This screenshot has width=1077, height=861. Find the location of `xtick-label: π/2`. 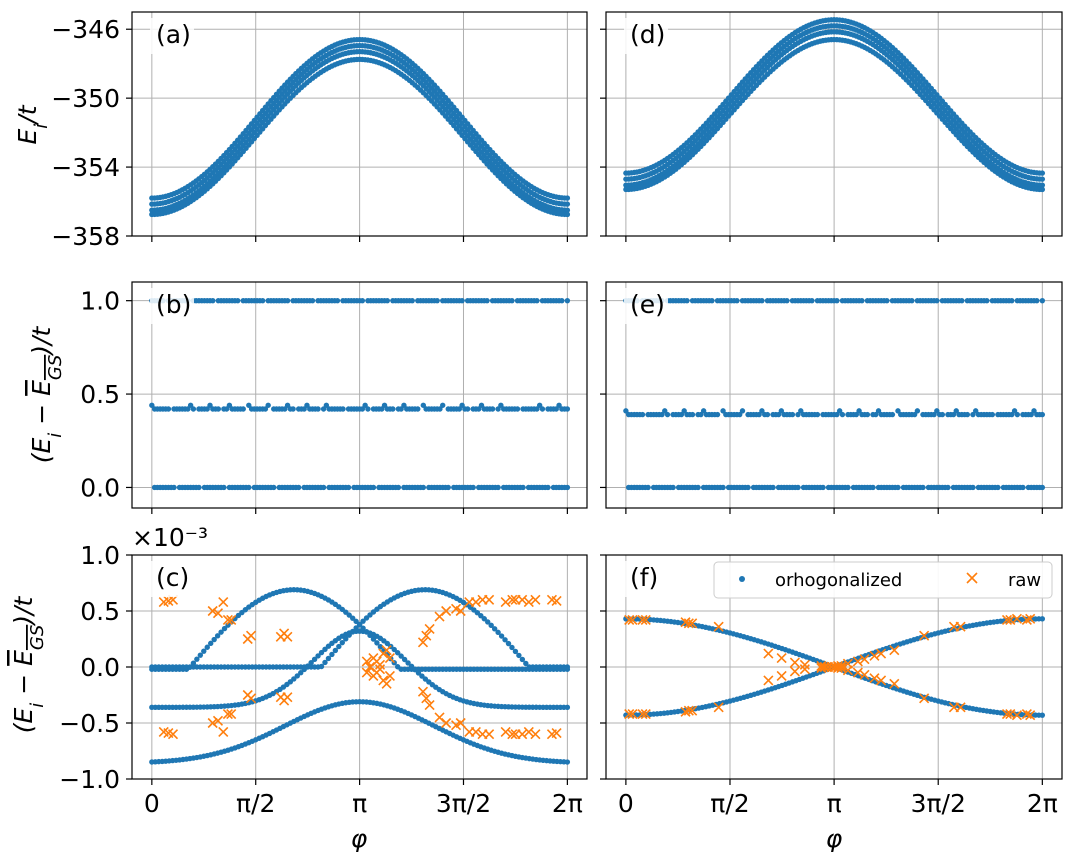

xtick-label: π/2 is located at coordinates (729, 803).